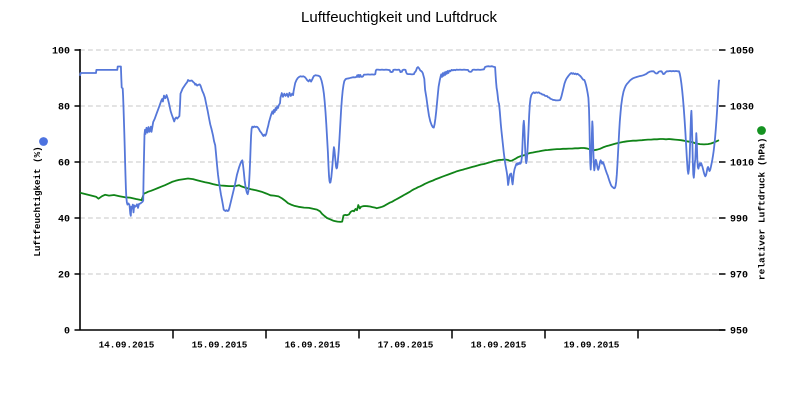  What do you see at coordinates (742, 52) in the screenshot?
I see `svg-text: 1050` at bounding box center [742, 52].